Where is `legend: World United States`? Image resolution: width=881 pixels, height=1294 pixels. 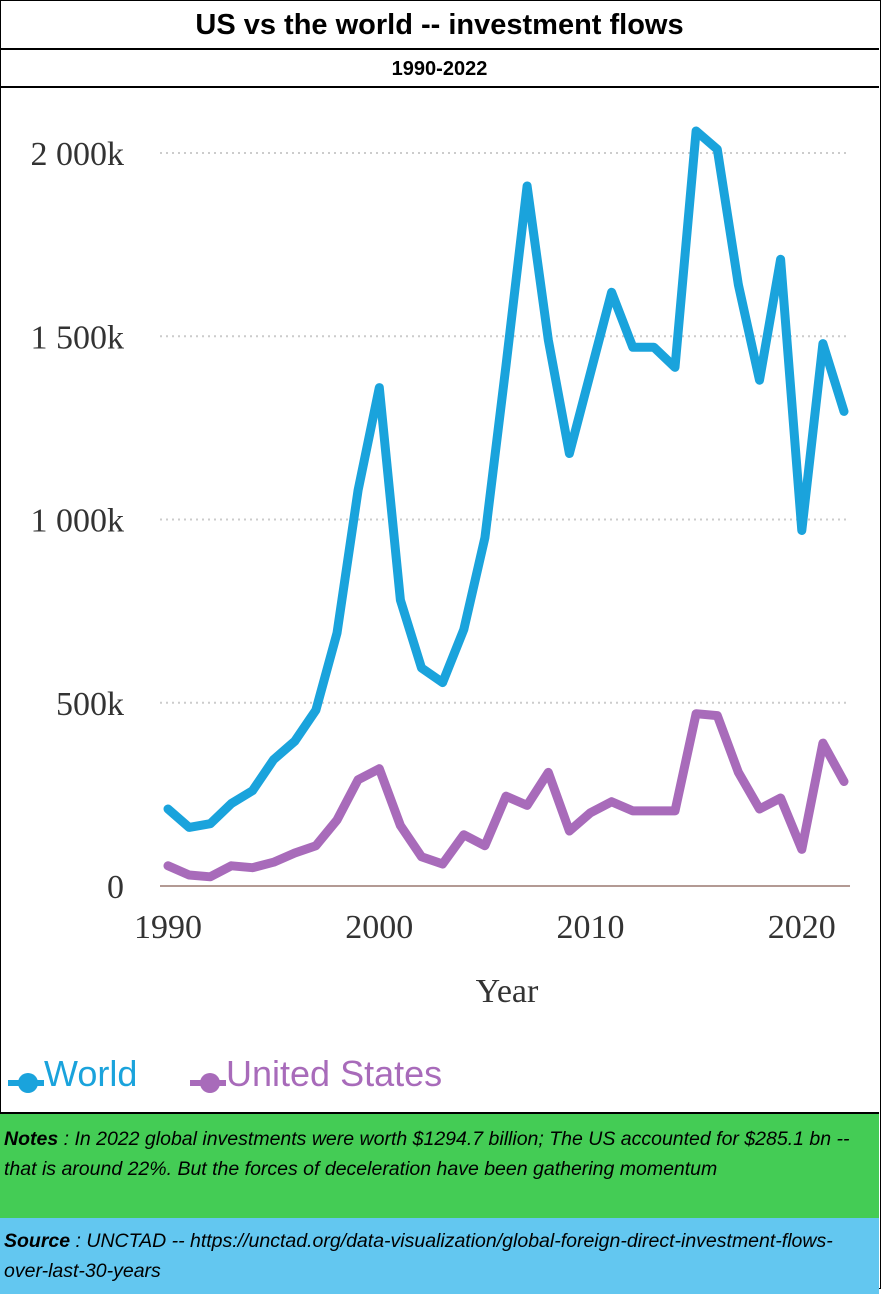 legend: World United States is located at coordinates (225, 1073).